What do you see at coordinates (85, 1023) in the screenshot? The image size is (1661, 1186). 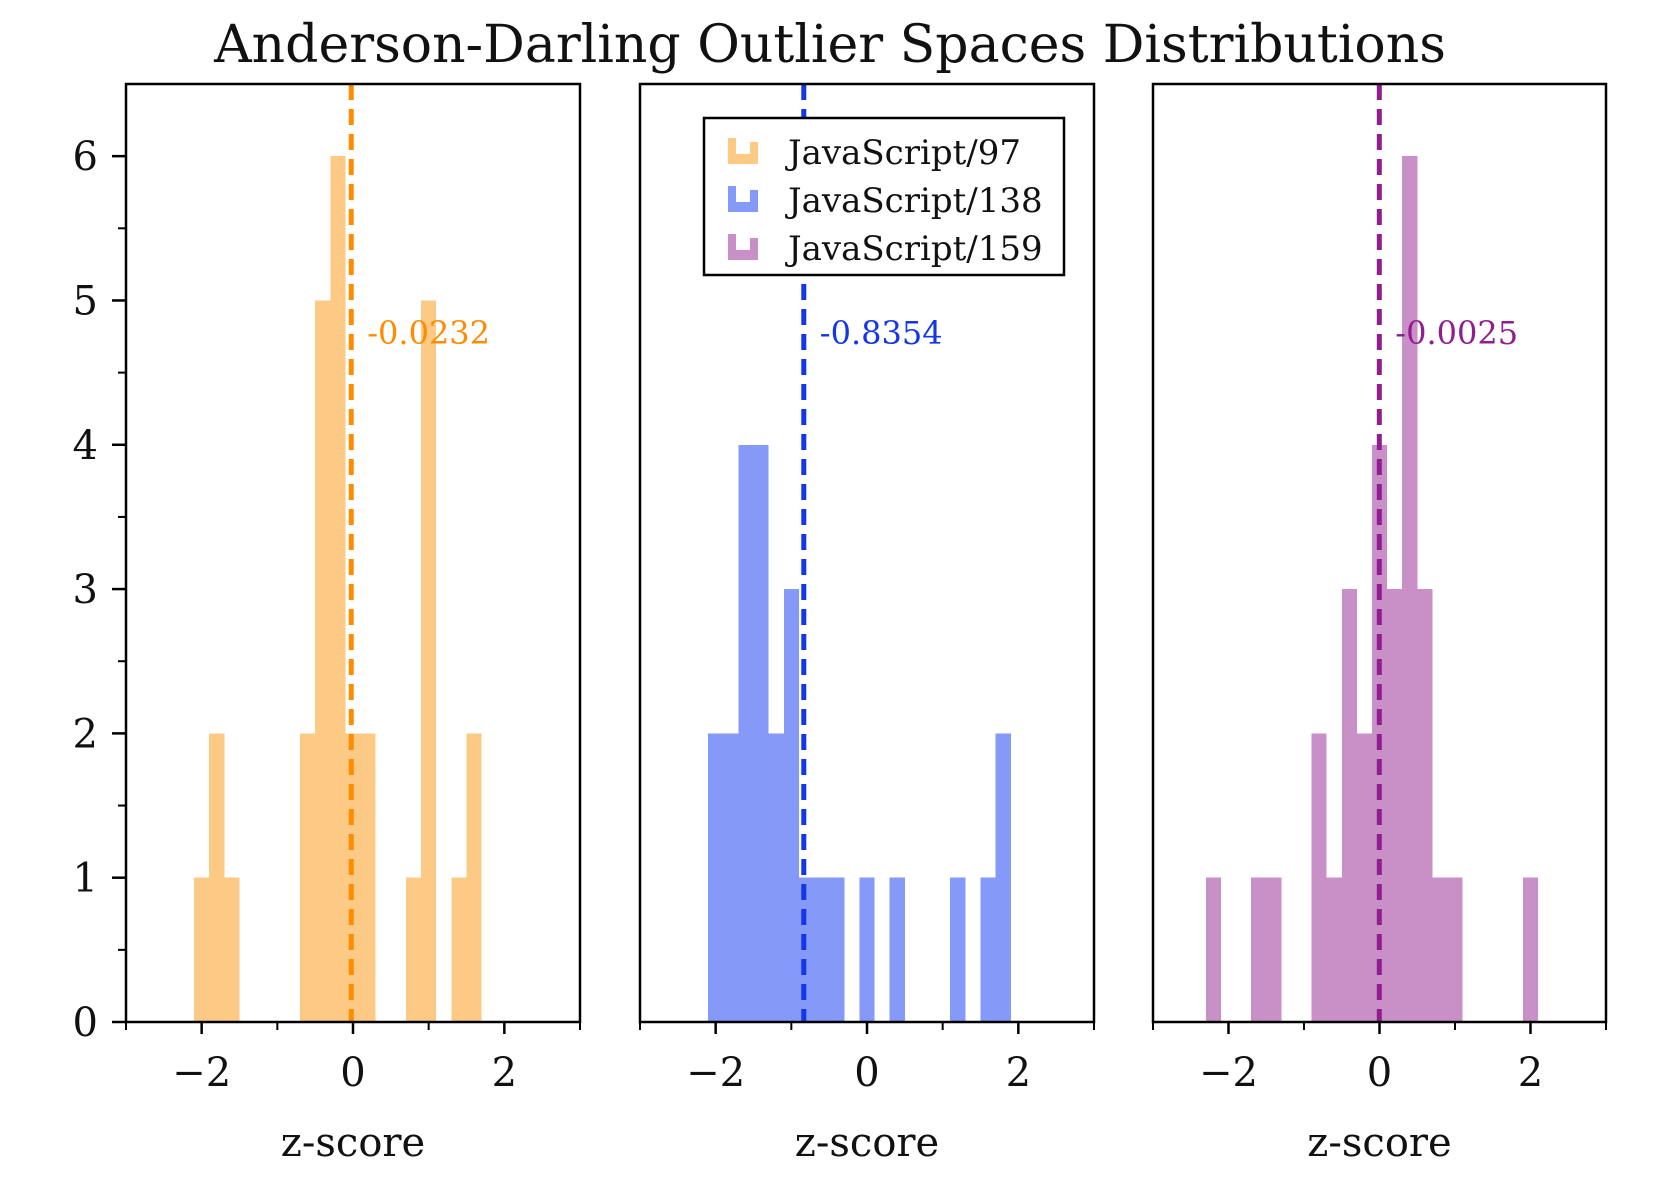 I see `y-tick-label: 0` at bounding box center [85, 1023].